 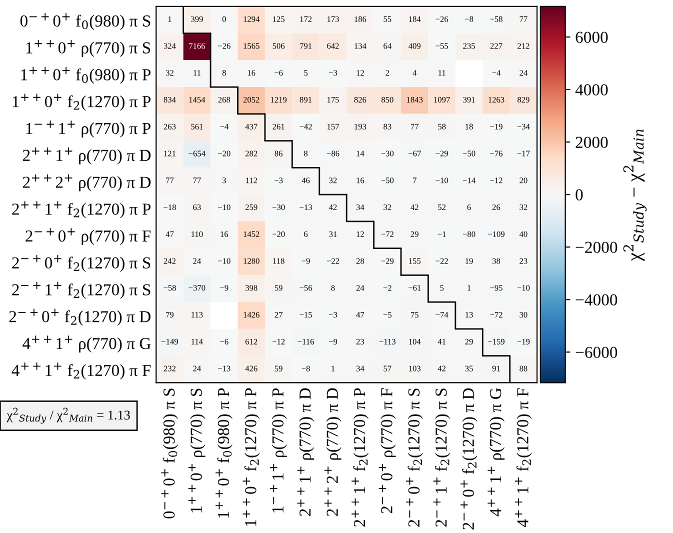 I want to click on y-tick-label: 2$^{−+}$0$^{+}$ ρ(770) π F, so click(x=88, y=237).